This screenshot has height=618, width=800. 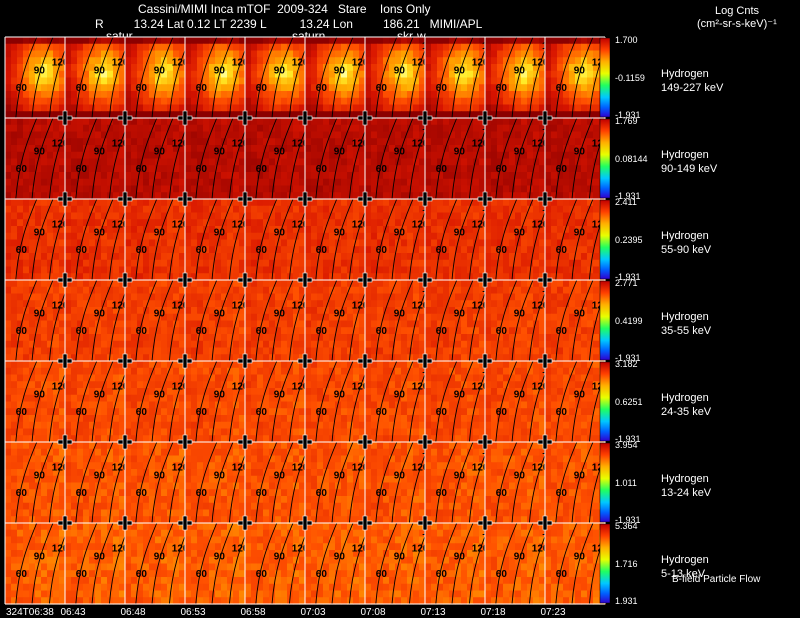 What do you see at coordinates (626, 202) in the screenshot?
I see `colorbar-max-label: 2.411` at bounding box center [626, 202].